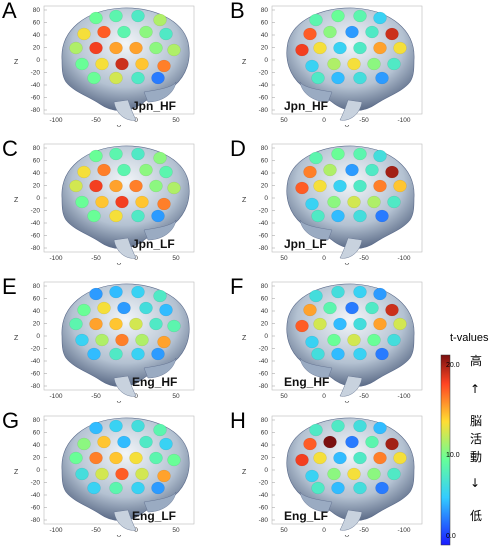  I want to click on z-tick-label: -60, so click(36, 98).